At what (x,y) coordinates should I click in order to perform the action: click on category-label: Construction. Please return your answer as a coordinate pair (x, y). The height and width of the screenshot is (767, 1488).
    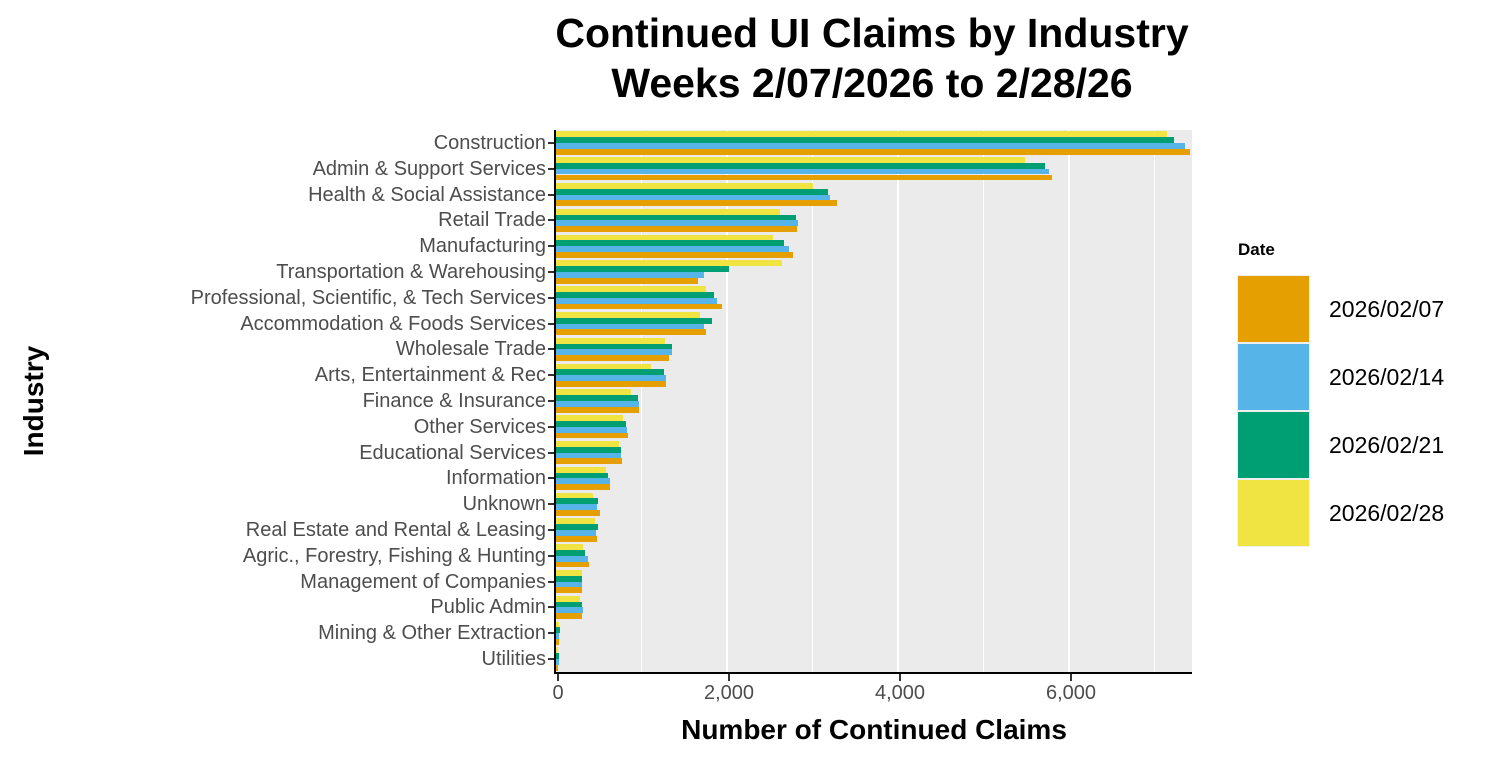
    Looking at the image, I should click on (489, 142).